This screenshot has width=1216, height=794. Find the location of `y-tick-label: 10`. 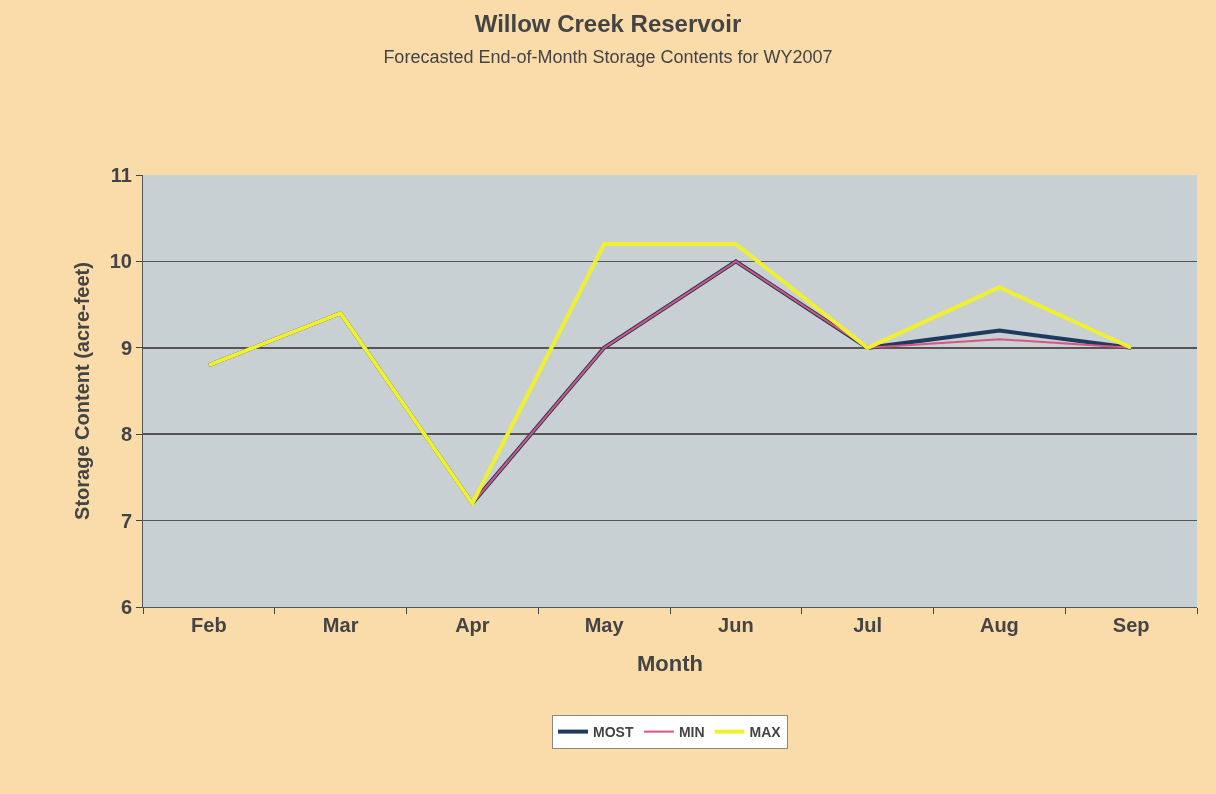

y-tick-label: 10 is located at coordinates (120, 261).